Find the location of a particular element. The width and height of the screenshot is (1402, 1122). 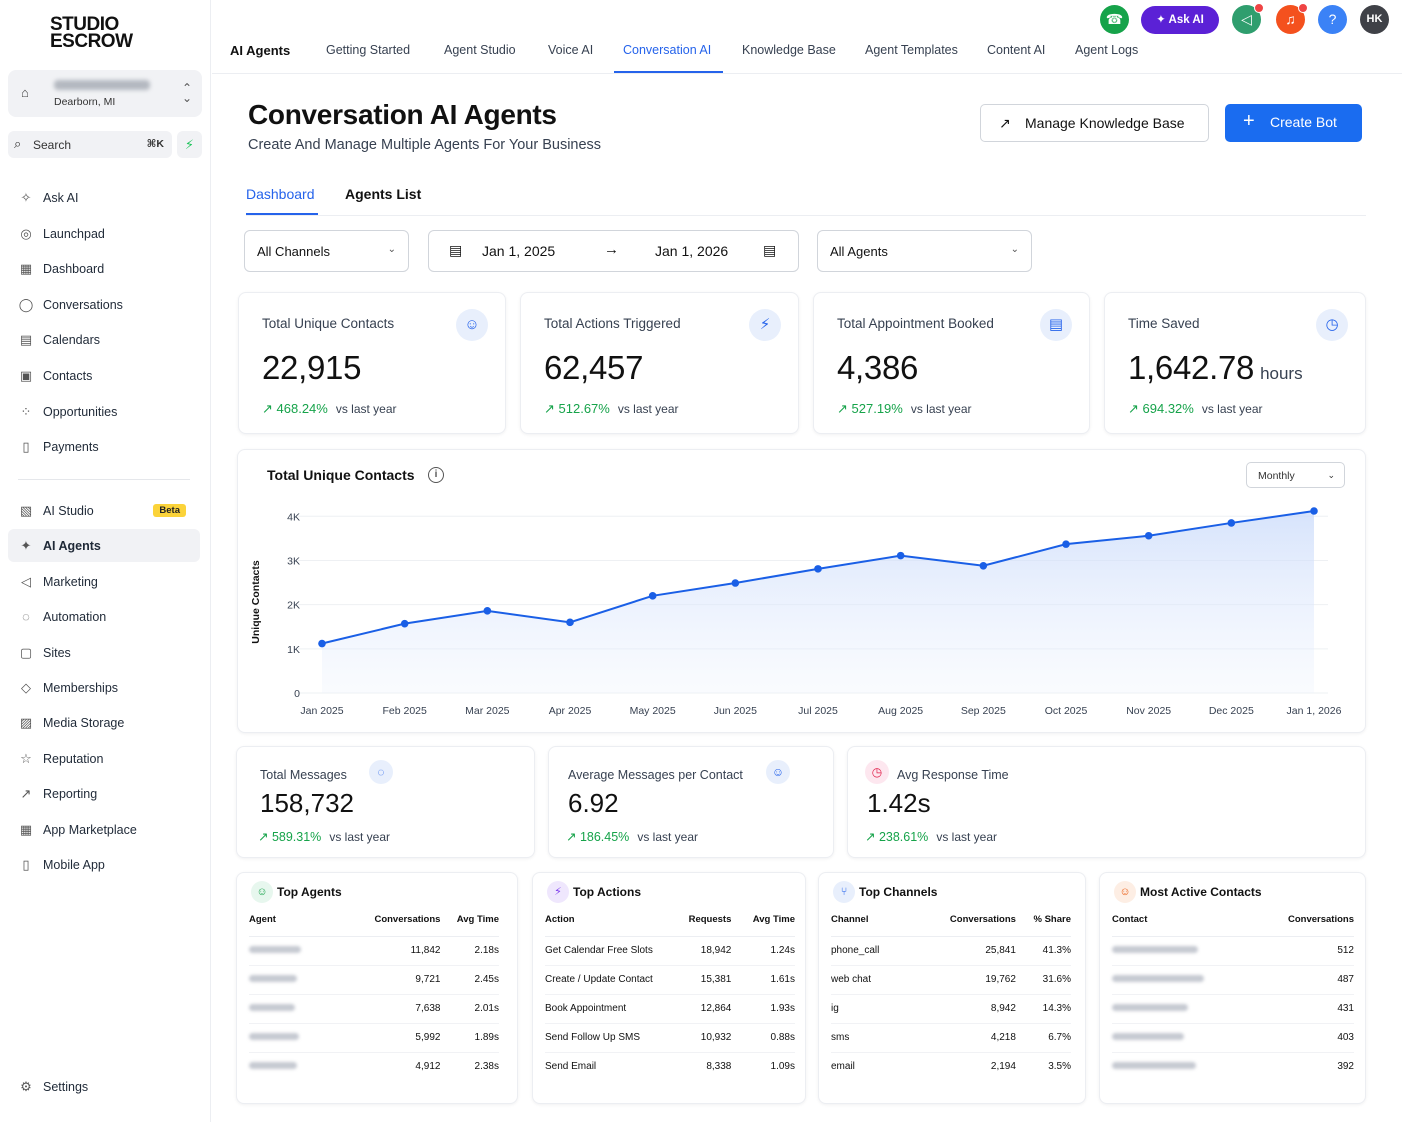

avatar: HK is located at coordinates (1374, 19).